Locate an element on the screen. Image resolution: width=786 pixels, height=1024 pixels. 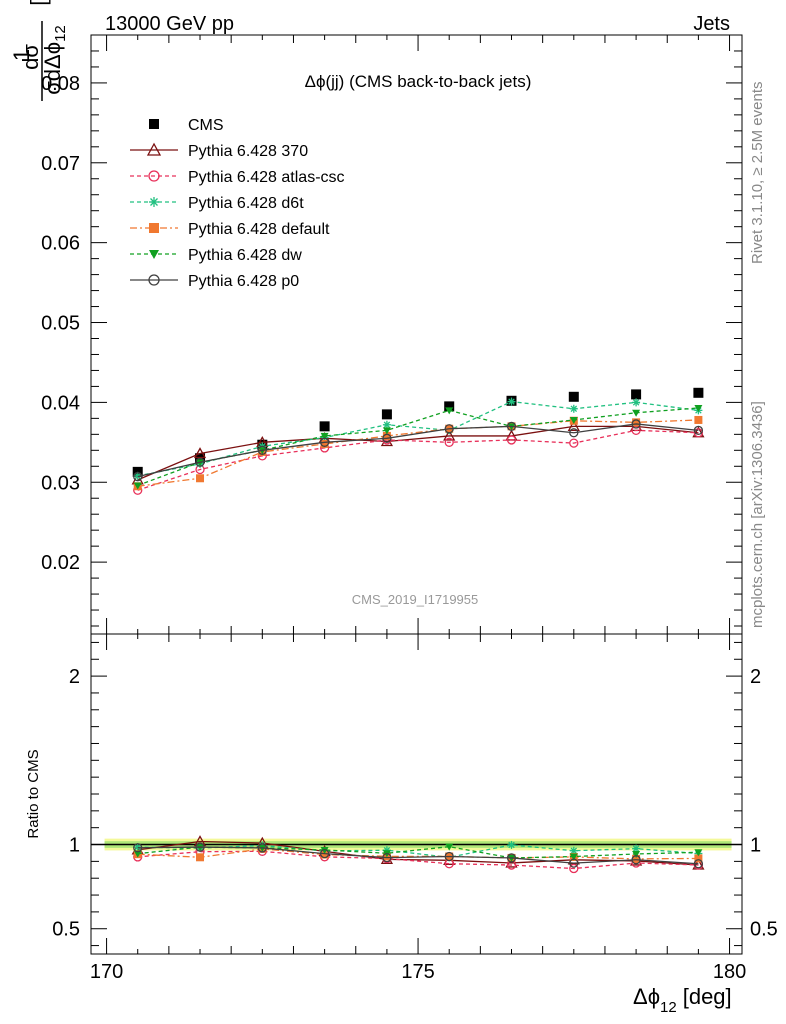
chart-title: Δϕ(jj) (CMS back-to-back jets) is located at coordinates (418, 81).